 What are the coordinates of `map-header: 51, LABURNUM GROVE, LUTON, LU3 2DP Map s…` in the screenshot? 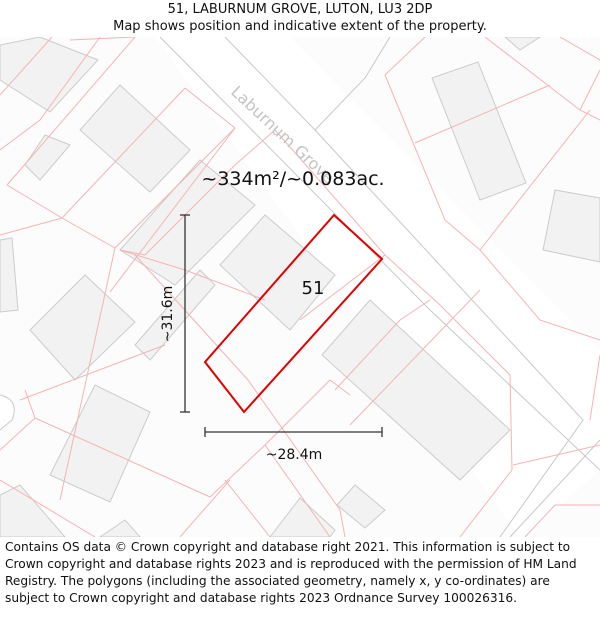 It's located at (300, 19).